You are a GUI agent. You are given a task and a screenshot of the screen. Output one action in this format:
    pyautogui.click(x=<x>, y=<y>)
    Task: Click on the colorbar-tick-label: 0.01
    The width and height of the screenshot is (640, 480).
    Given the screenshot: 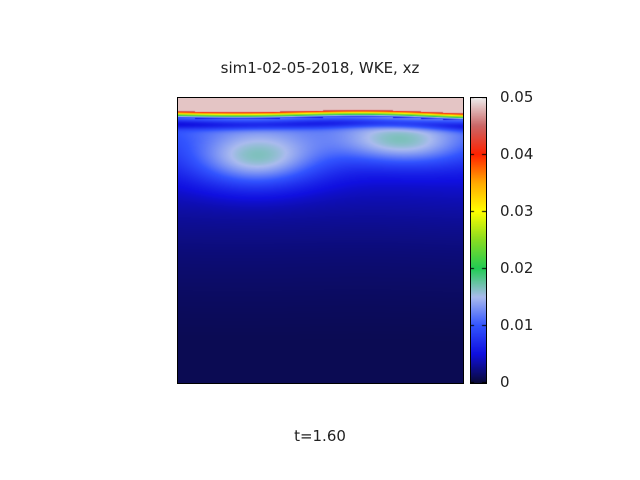 What is the action you would take?
    pyautogui.click(x=517, y=325)
    